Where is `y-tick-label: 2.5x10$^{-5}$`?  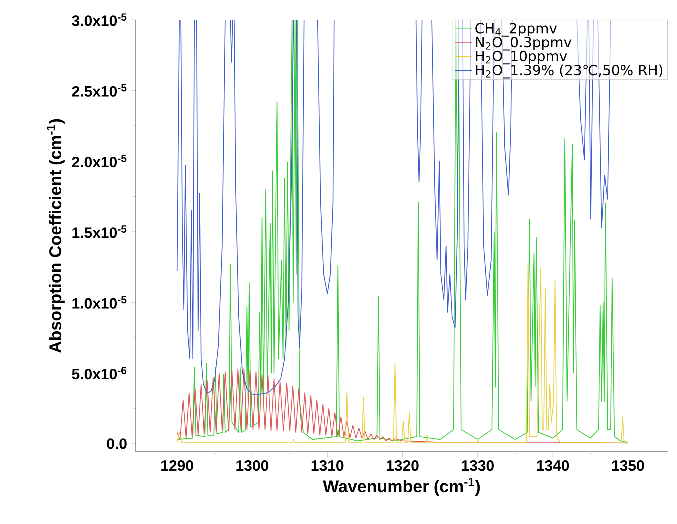
y-tick-label: 2.5x10$^{-5}$ is located at coordinates (99, 90).